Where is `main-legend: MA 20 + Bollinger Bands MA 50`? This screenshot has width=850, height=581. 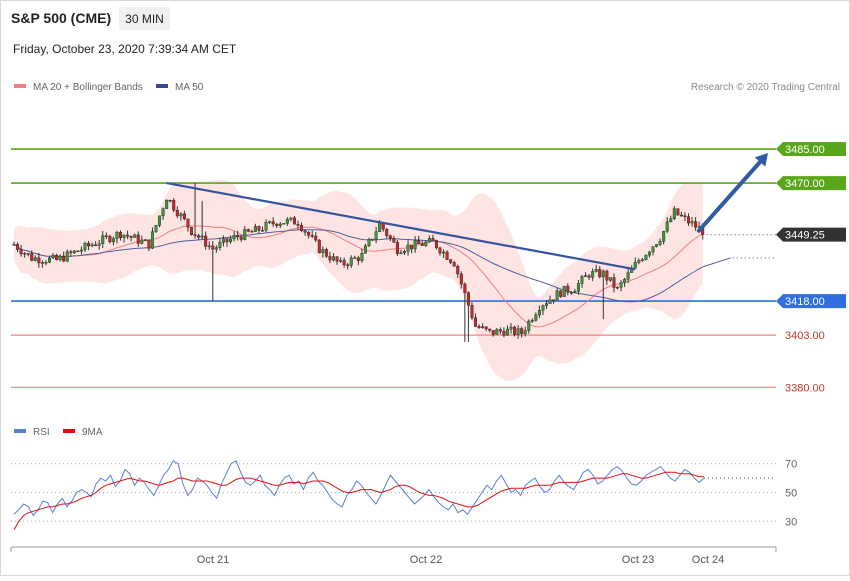 main-legend: MA 20 + Bollinger Bands MA 50 is located at coordinates (109, 87).